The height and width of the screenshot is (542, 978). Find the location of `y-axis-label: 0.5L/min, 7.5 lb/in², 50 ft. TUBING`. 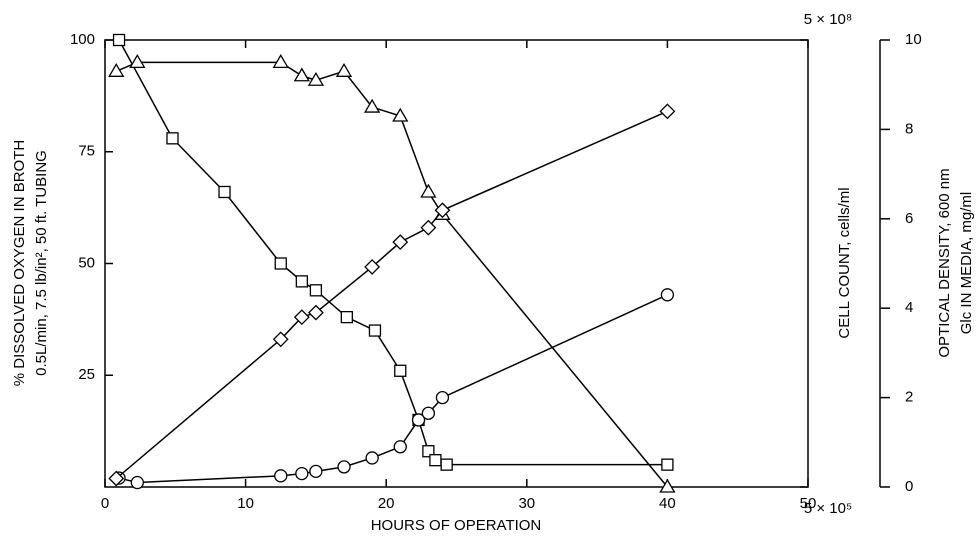

y-axis-label: 0.5L/min, 7.5 lb/in², 50 ft. TUBING is located at coordinates (41, 263).